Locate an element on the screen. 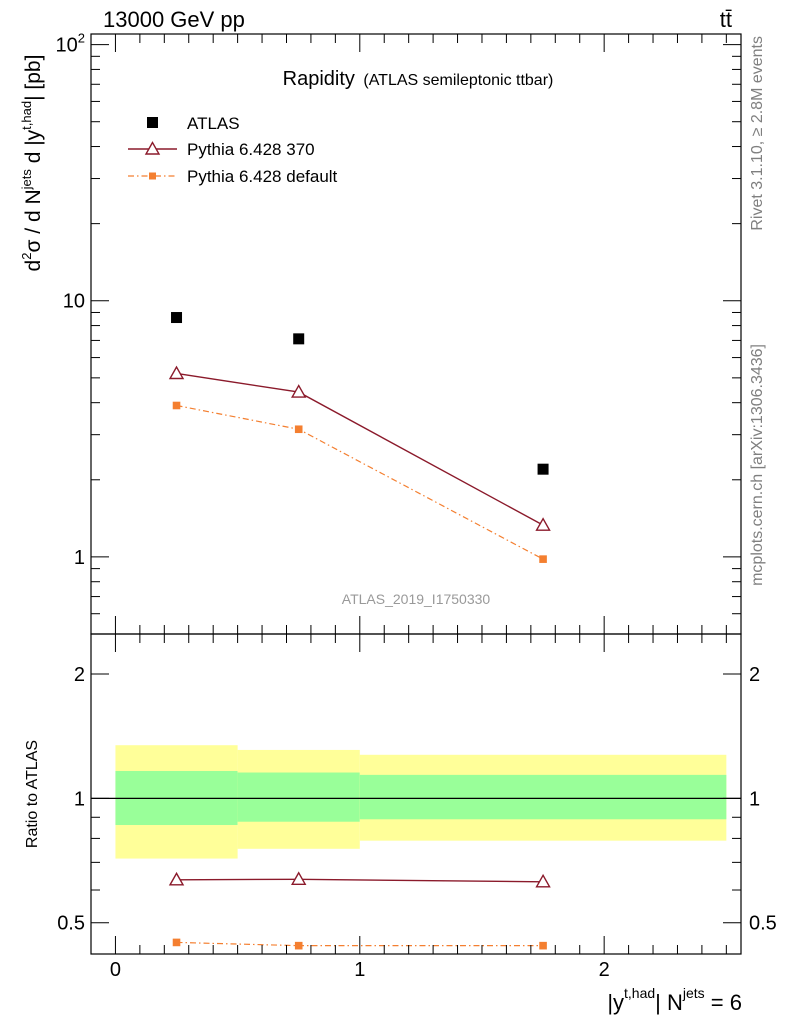 This screenshot has height=1024, width=786. xlabel-part: | N is located at coordinates (669, 1002).